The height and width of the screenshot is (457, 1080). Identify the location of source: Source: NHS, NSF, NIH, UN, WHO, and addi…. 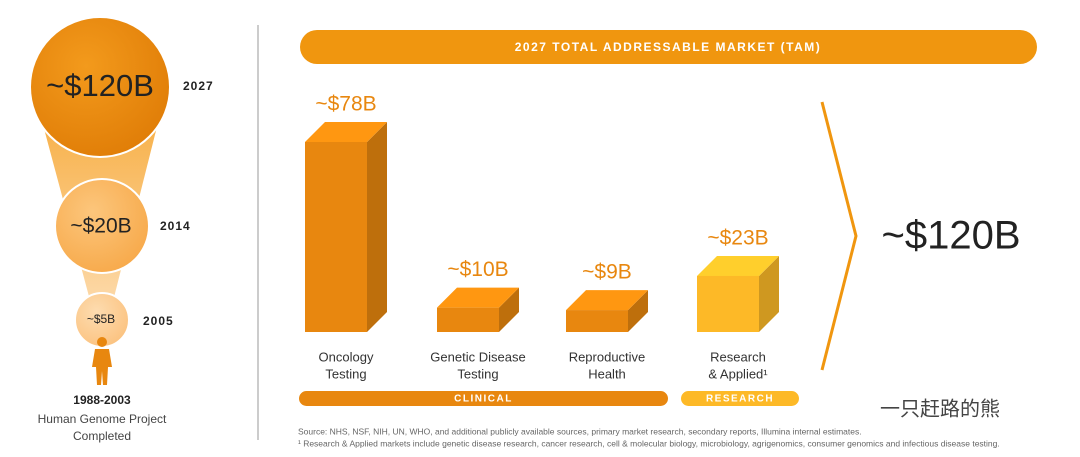
(580, 431).